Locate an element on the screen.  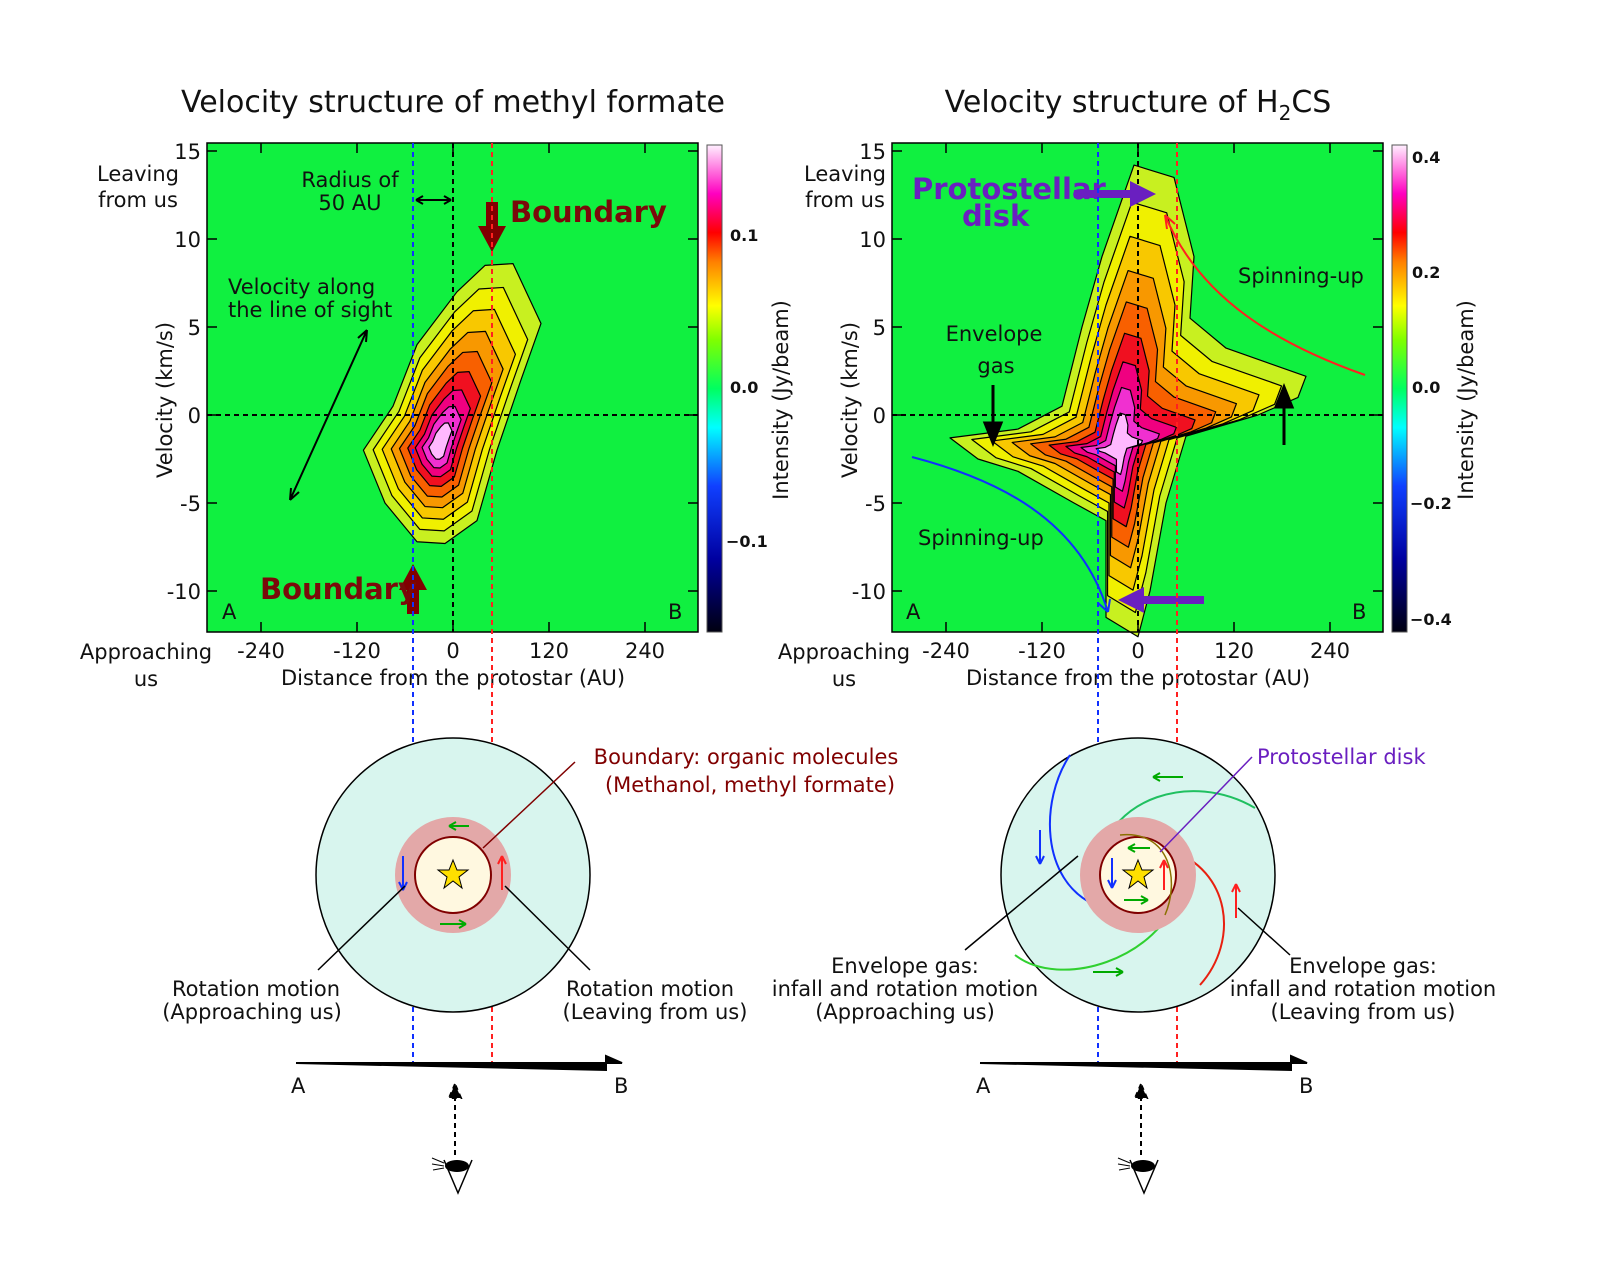
envelope-label-right: Envelope gas: is located at coordinates (1363, 966).